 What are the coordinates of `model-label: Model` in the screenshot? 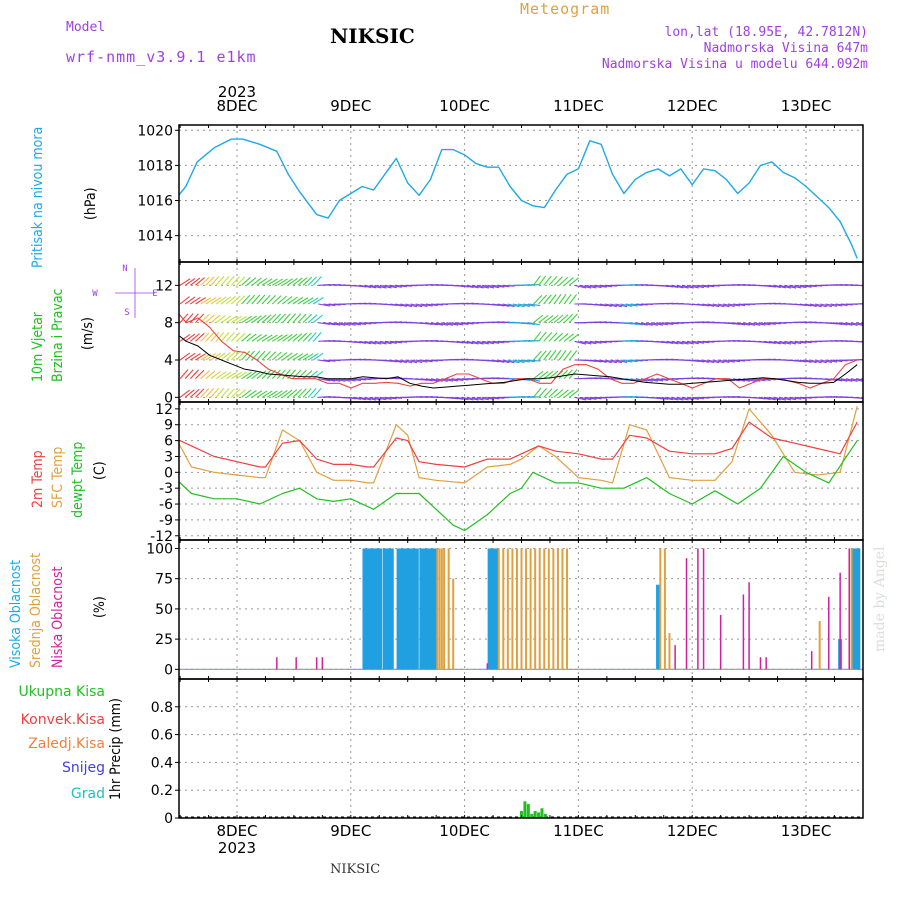 It's located at (86, 27).